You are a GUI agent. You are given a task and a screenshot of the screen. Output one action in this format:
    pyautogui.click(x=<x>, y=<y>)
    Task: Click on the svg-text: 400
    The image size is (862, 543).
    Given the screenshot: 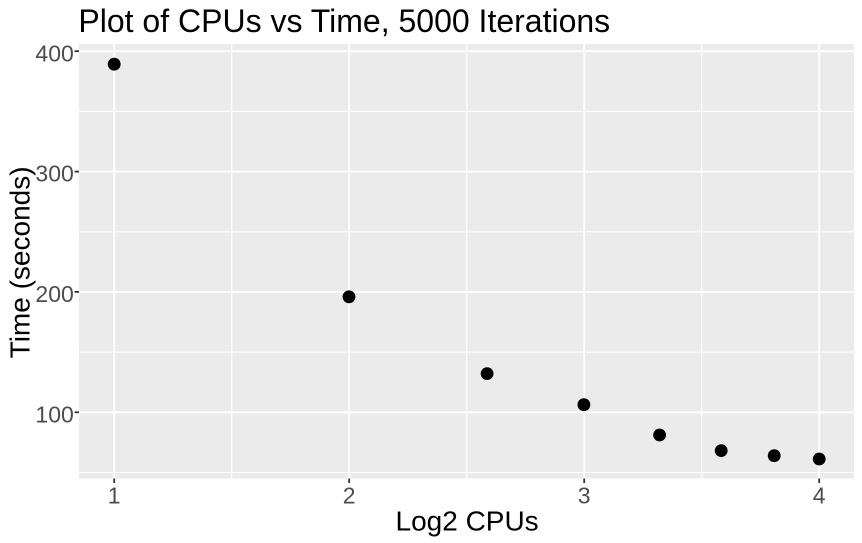 What is the action you would take?
    pyautogui.click(x=54, y=53)
    